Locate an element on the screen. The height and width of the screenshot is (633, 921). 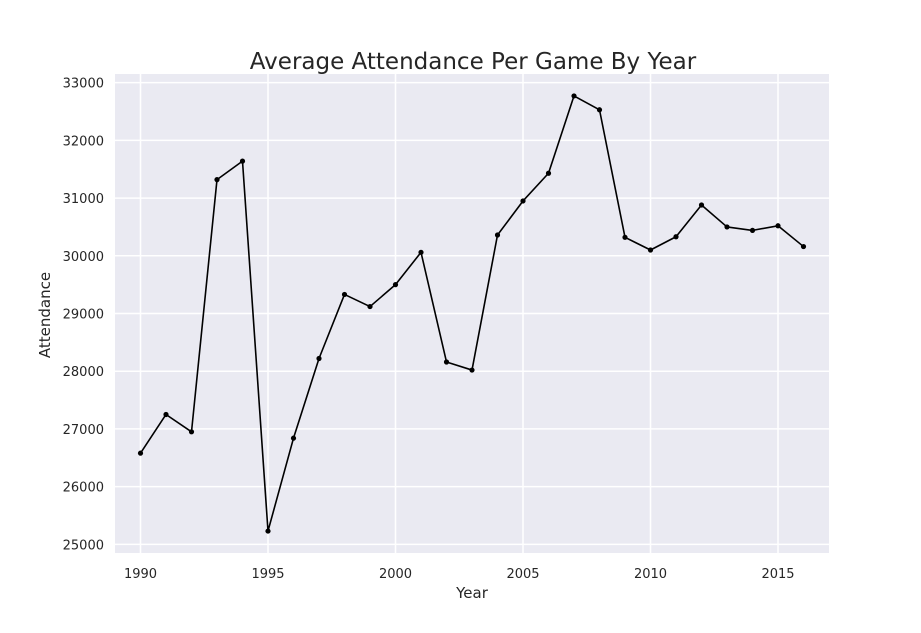
data-point-2008 is located at coordinates (599, 110).